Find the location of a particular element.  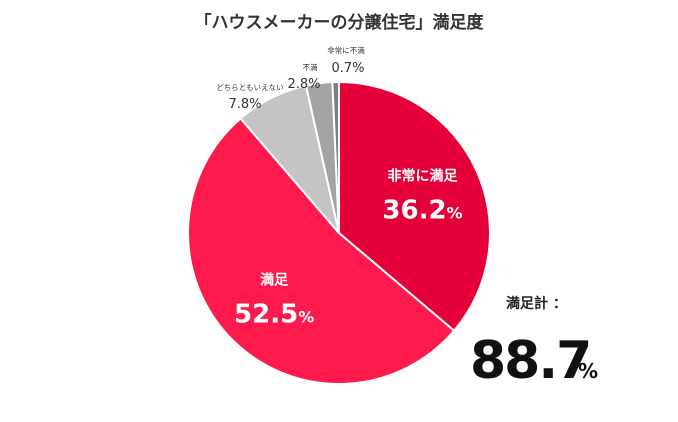

slice-unit-very-satisfied: % is located at coordinates (455, 212).